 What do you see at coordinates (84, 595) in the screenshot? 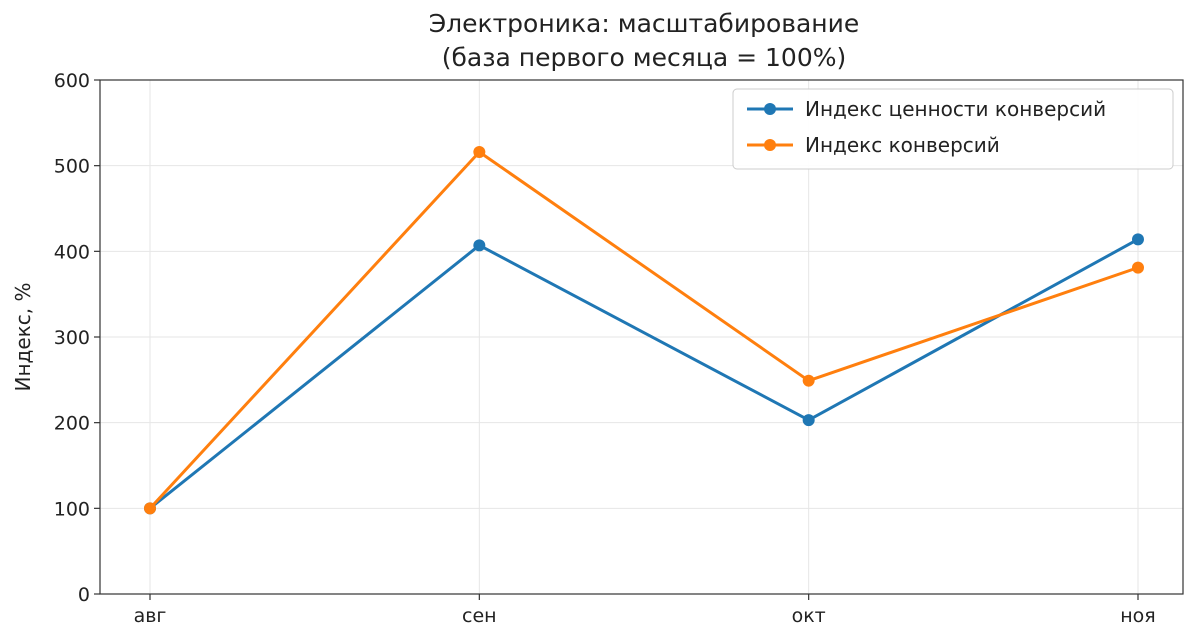
I see `y-tick-label: 0` at bounding box center [84, 595].